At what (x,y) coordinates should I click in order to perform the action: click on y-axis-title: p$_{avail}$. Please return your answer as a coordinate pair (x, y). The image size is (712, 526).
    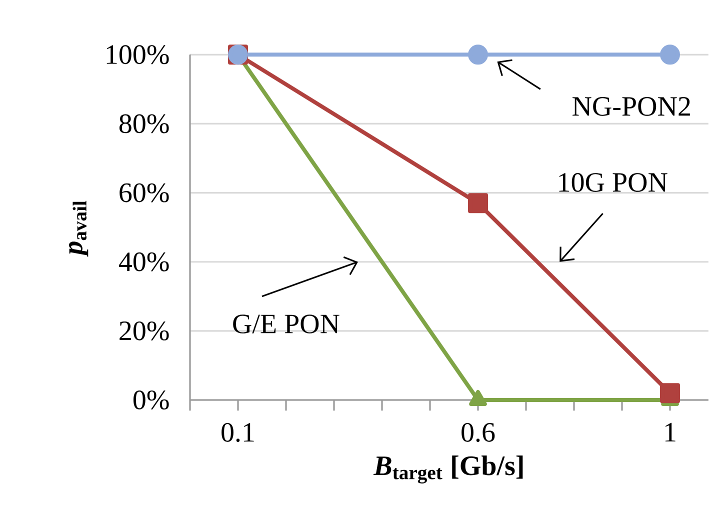
    Looking at the image, I should click on (78, 228).